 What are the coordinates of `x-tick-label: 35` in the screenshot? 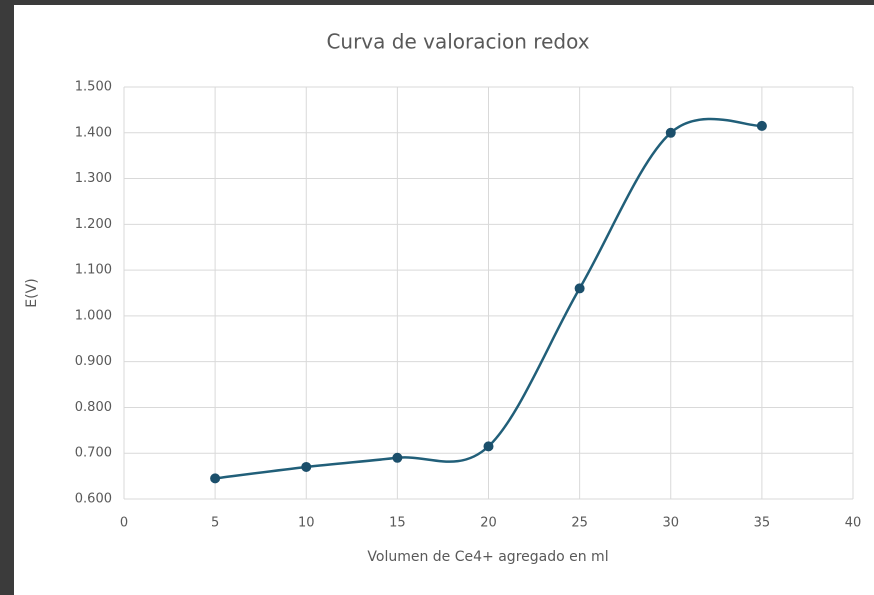 It's located at (762, 523).